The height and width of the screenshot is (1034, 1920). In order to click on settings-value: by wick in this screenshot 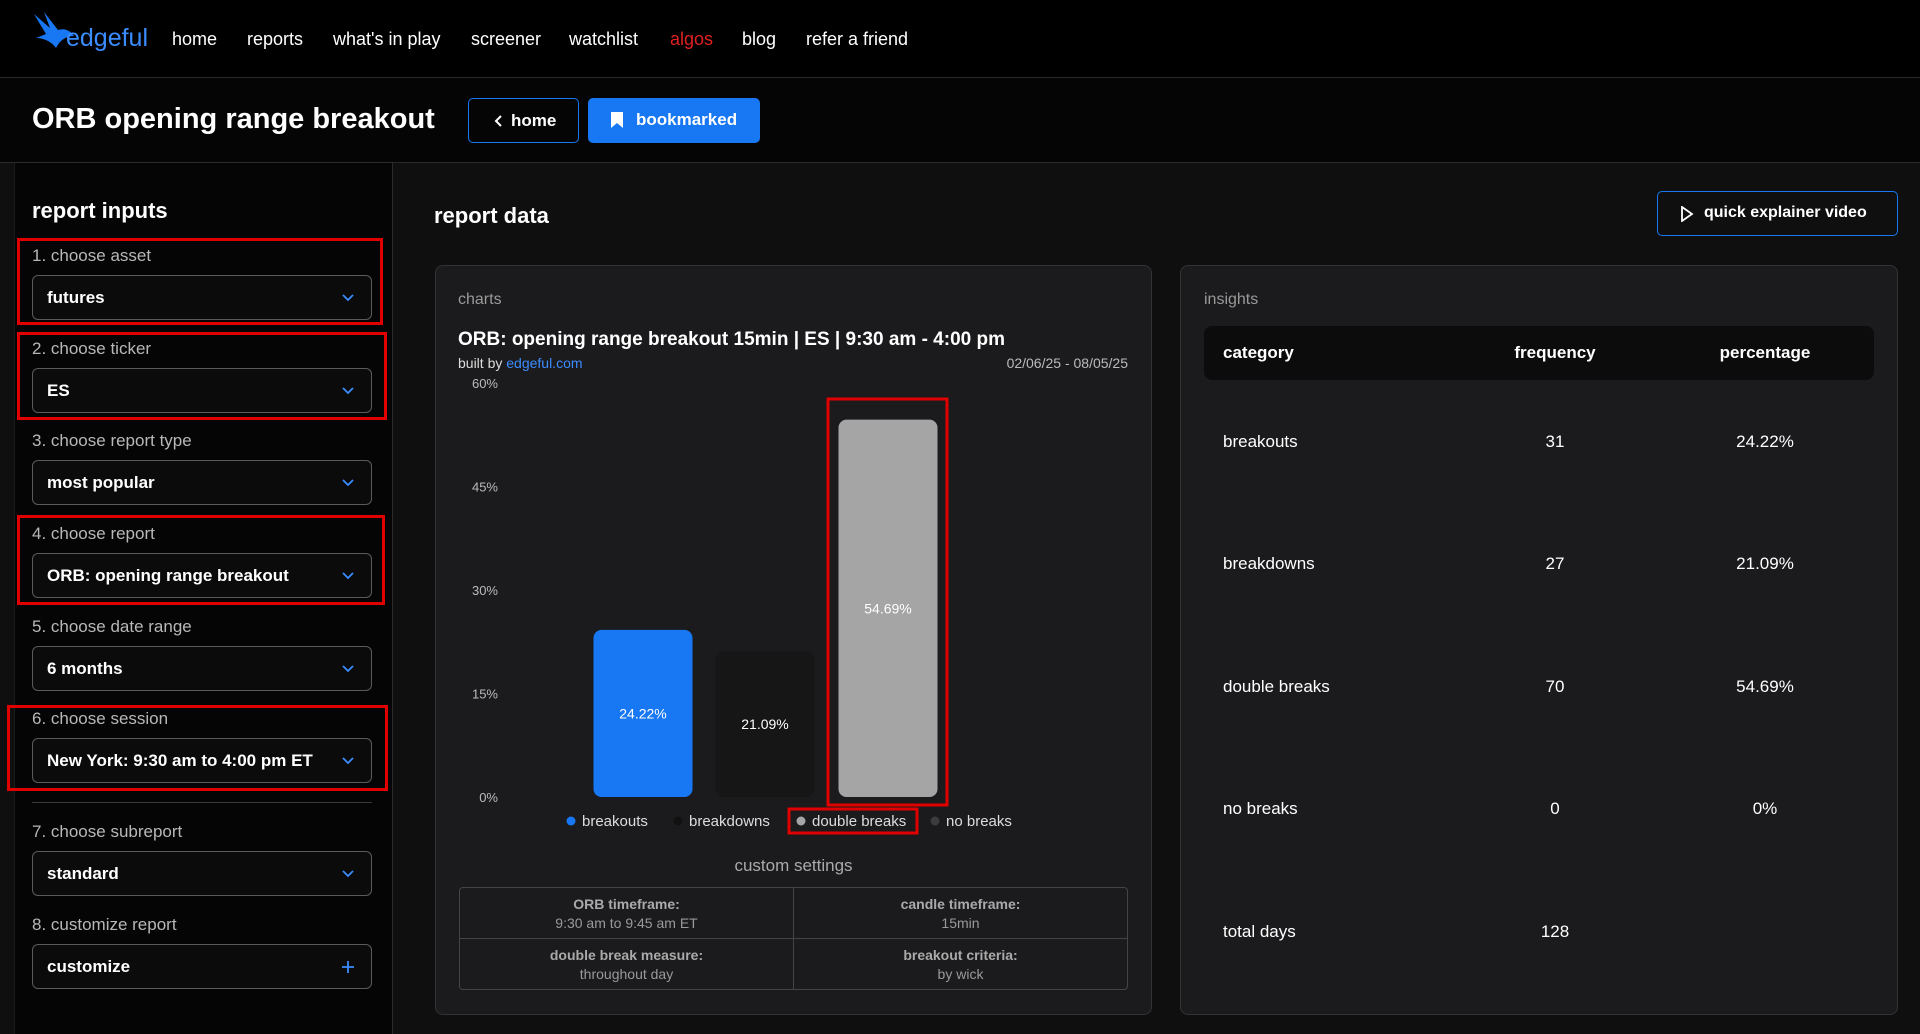, I will do `click(960, 974)`.